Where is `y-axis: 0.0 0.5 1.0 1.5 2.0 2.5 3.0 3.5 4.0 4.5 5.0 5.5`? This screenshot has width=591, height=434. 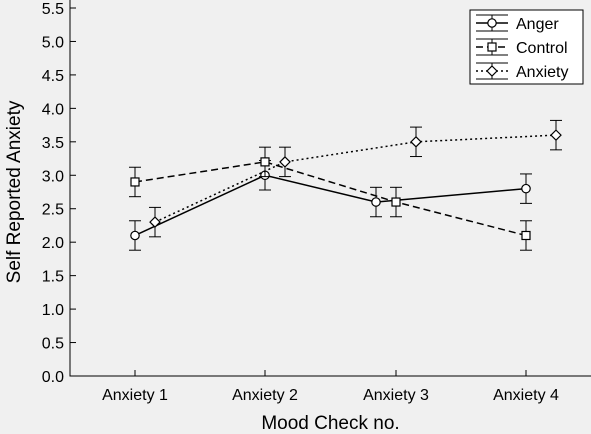
y-axis: 0.0 0.5 1.0 1.5 2.0 2.5 3.0 3.5 4.0 4.5 5.0 5.5 is located at coordinates (59, 193).